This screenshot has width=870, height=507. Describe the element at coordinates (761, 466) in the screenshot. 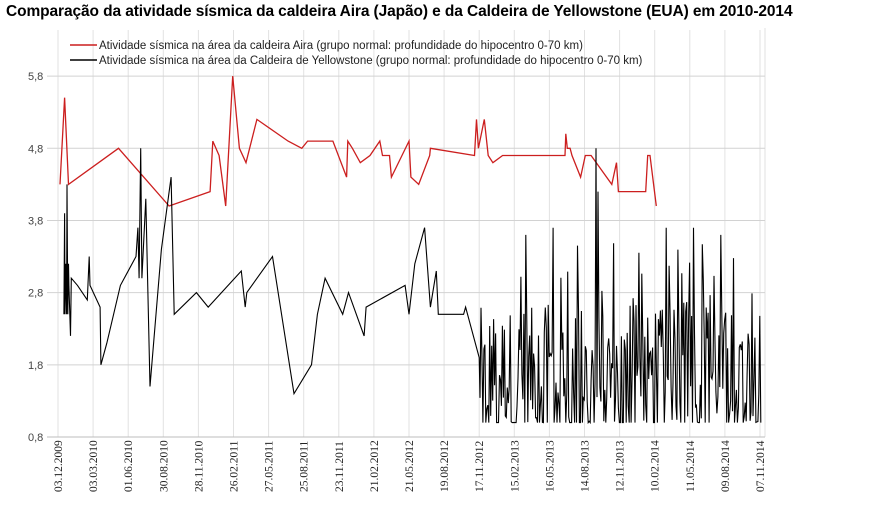

I see `x-tick-label: 07.11.2014` at that location.